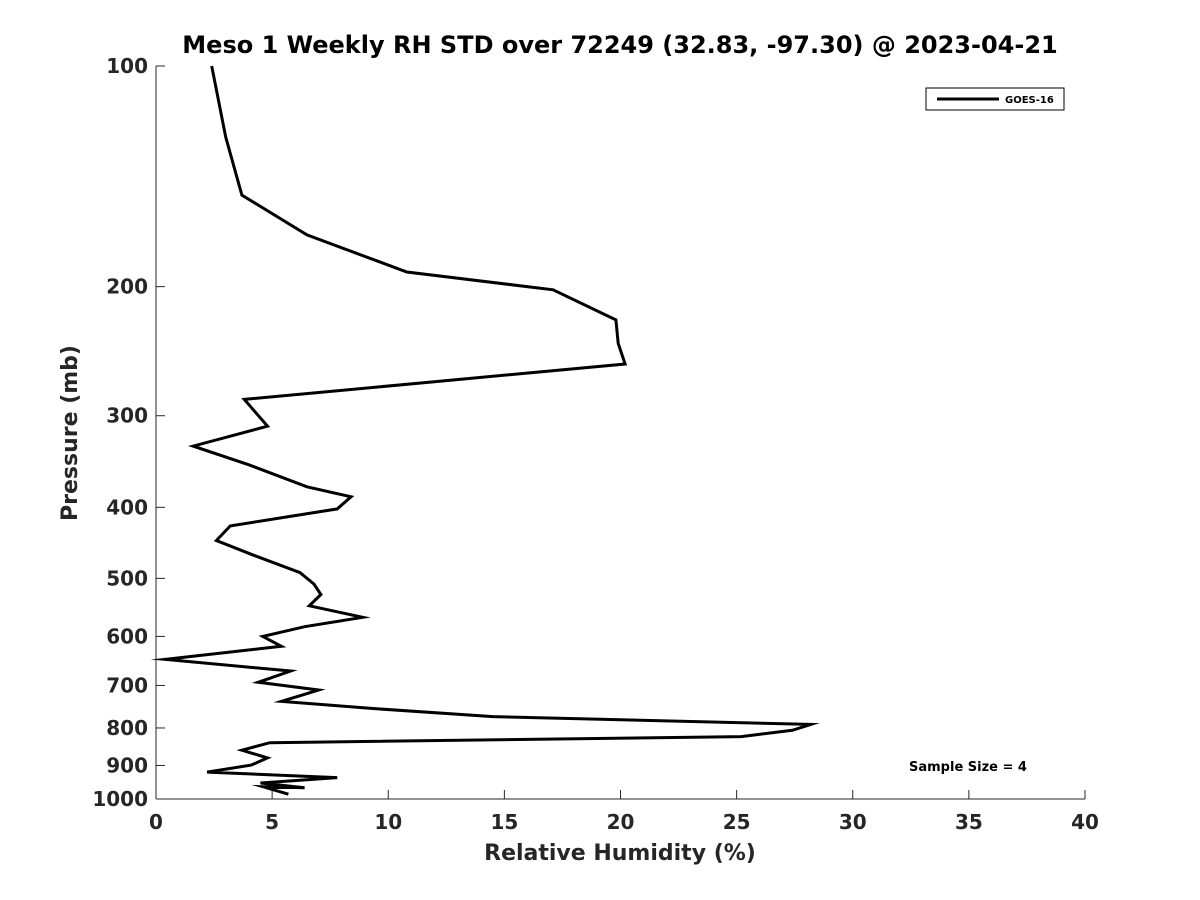 The image size is (1200, 900). What do you see at coordinates (504, 822) in the screenshot?
I see `x-tick-label: 15` at bounding box center [504, 822].